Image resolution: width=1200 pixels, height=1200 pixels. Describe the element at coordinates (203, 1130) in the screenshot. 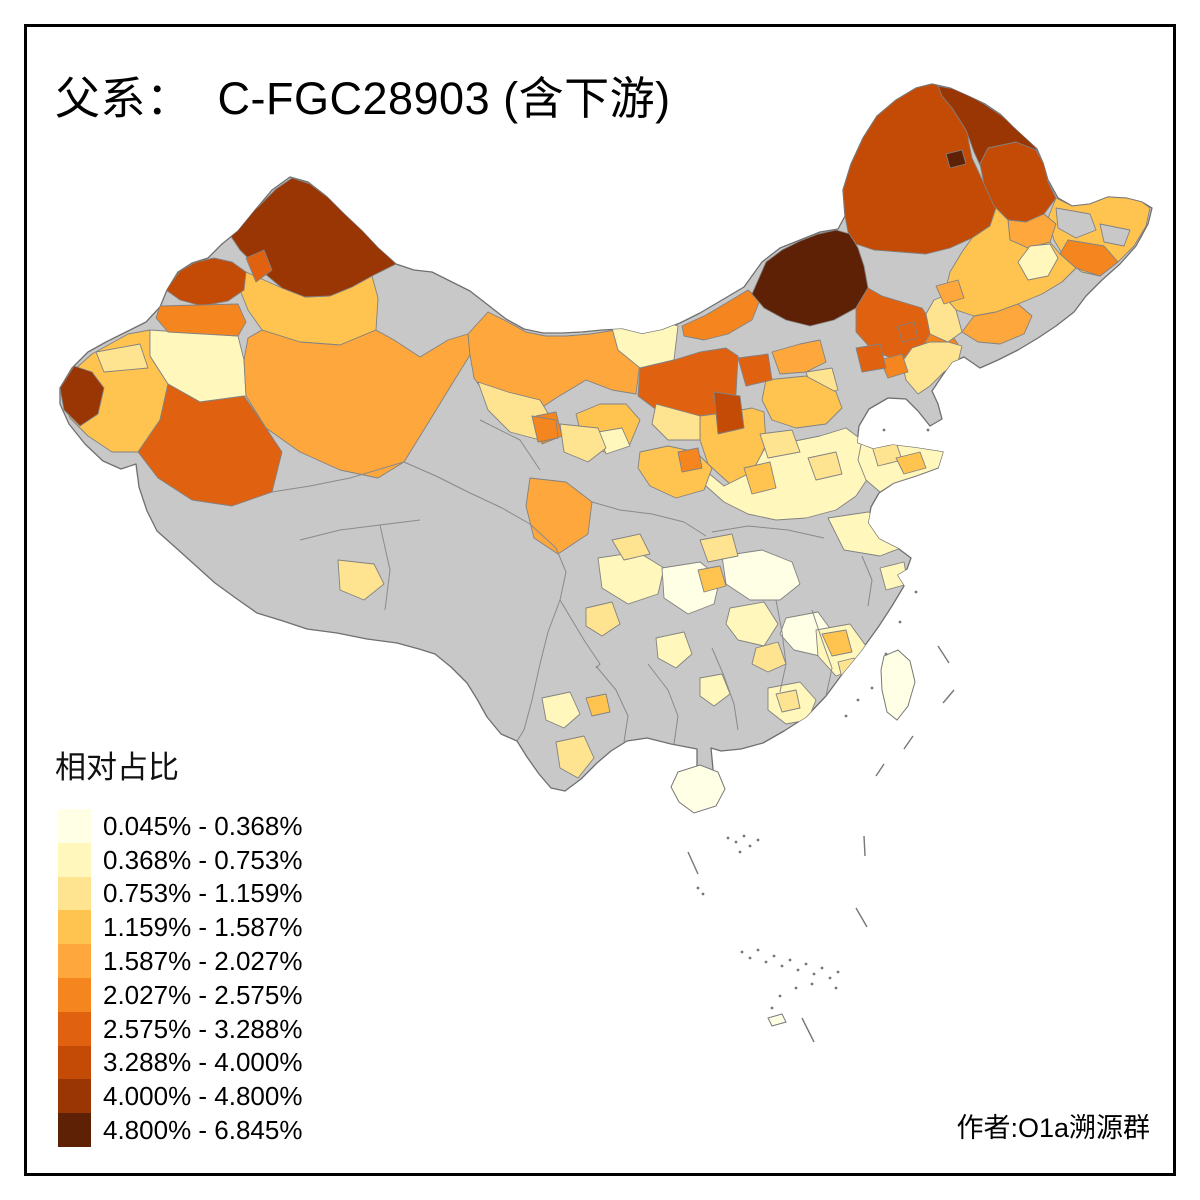

I see `legend-label: 4.800% - 6.845%` at that location.